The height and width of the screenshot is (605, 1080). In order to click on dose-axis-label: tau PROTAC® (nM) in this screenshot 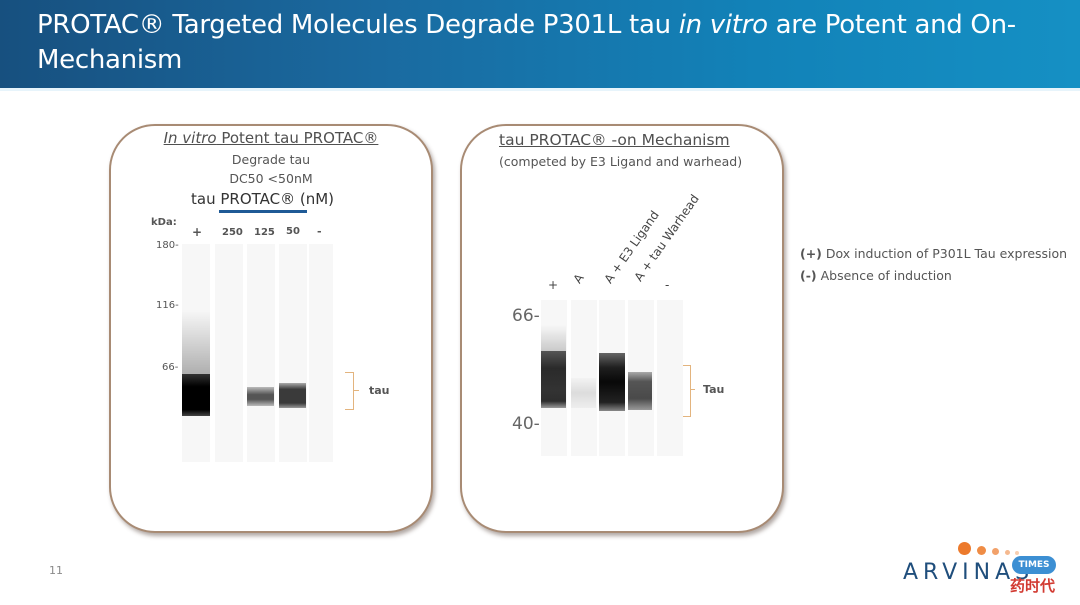, I will do `click(263, 199)`.